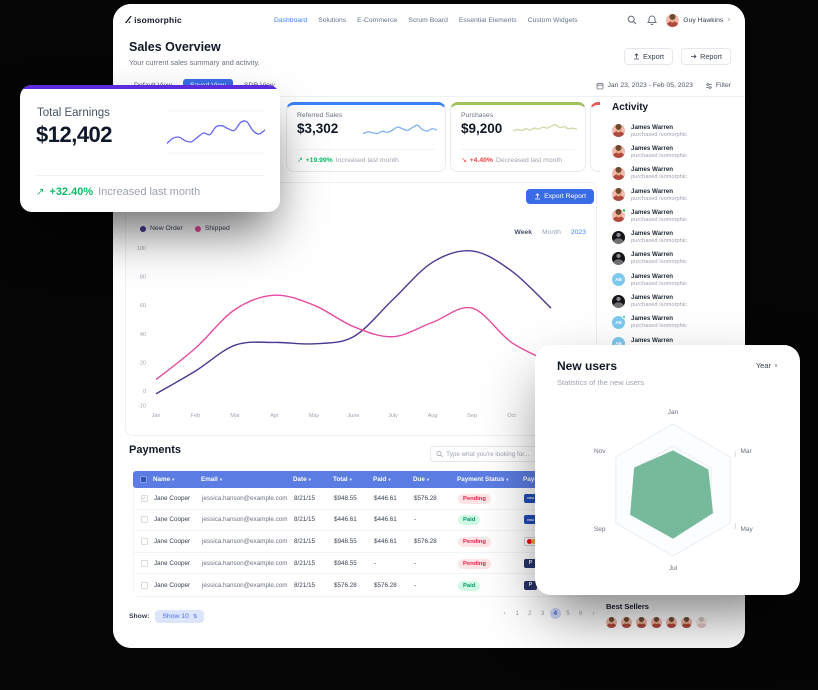  I want to click on logo-icon: ∕∕., so click(129, 20).